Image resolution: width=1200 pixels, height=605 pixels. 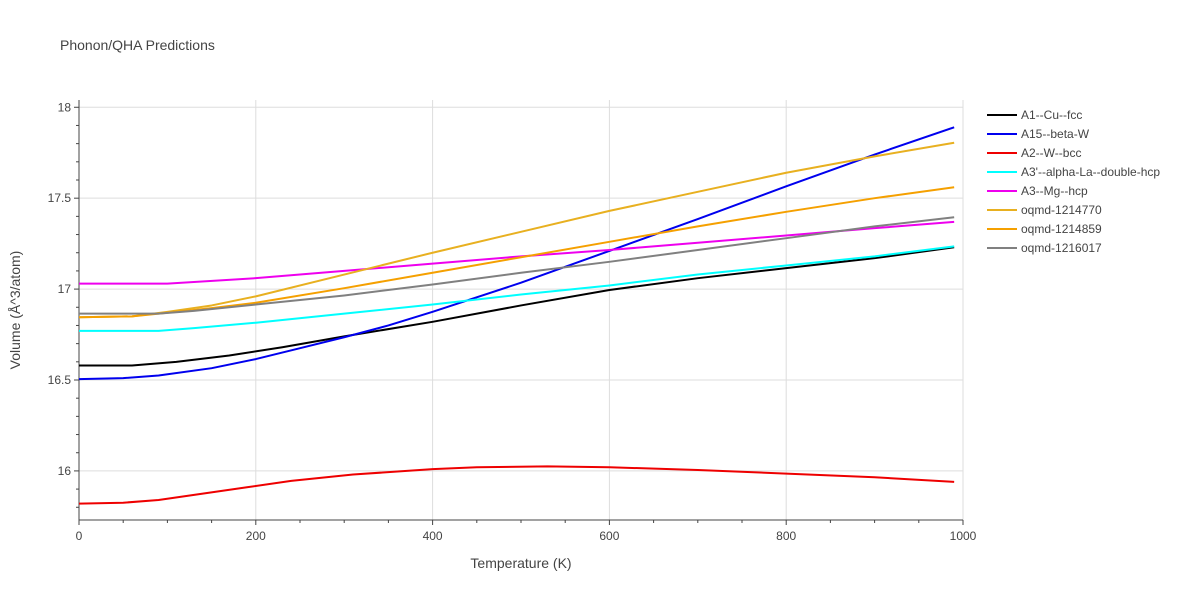 What do you see at coordinates (1051, 153) in the screenshot?
I see `legend-label: A2--W--bcc` at bounding box center [1051, 153].